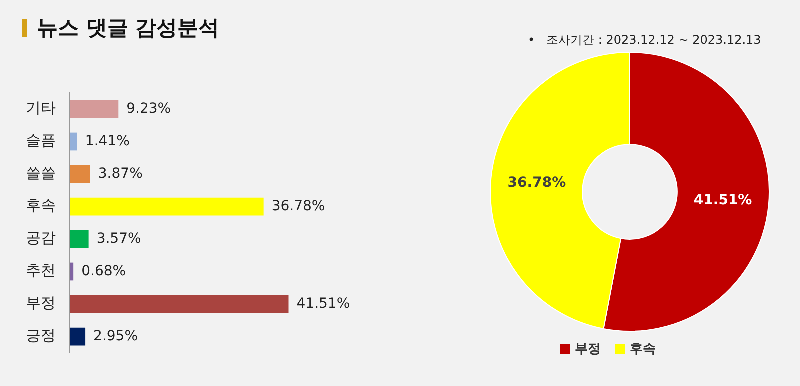 The image size is (800, 386). Describe the element at coordinates (642, 349) in the screenshot. I see `legend-label: 후속` at that location.